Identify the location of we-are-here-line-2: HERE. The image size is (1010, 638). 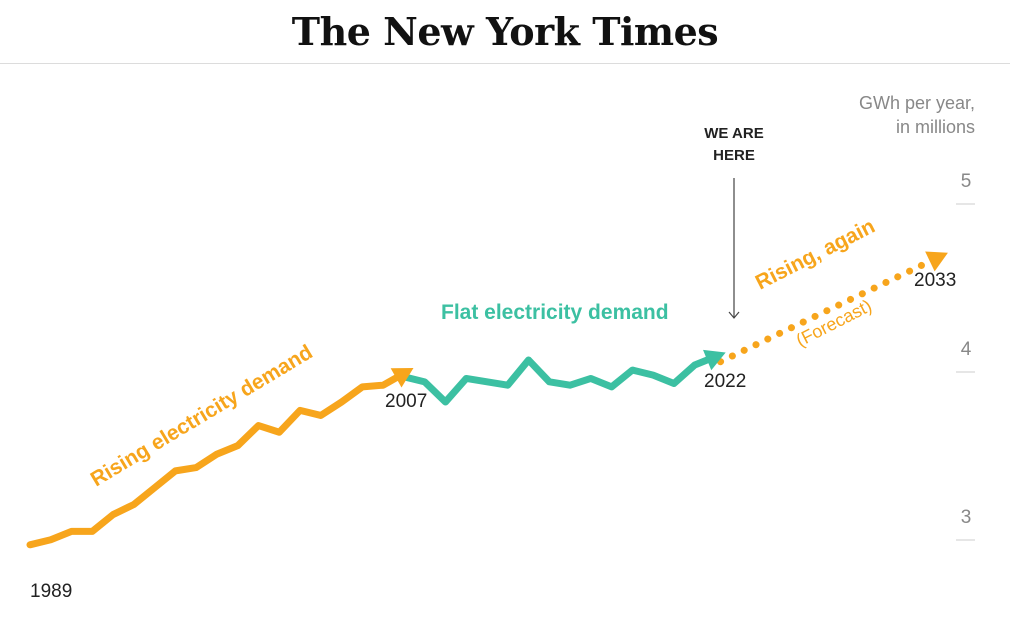
(734, 155).